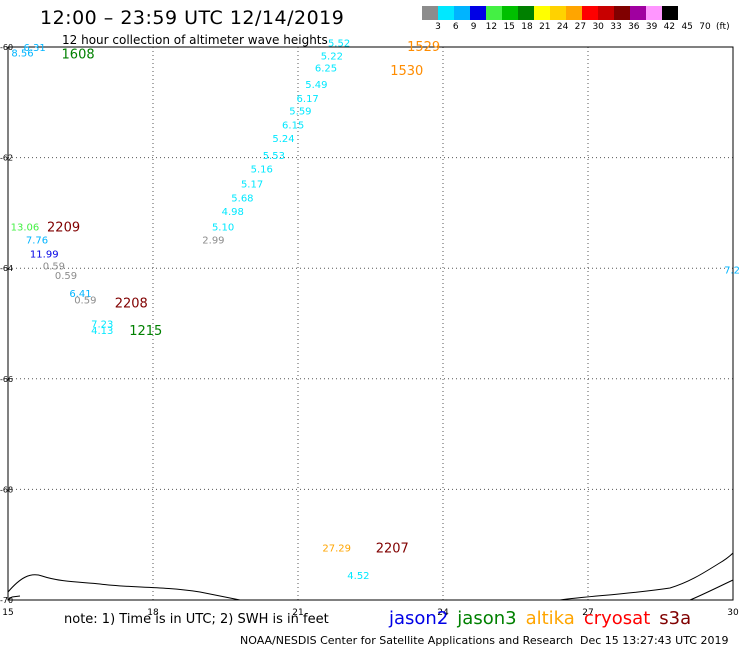 Image resolution: width=740 pixels, height=650 pixels. What do you see at coordinates (487, 618) in the screenshot?
I see `satellite-name: jason3` at bounding box center [487, 618].